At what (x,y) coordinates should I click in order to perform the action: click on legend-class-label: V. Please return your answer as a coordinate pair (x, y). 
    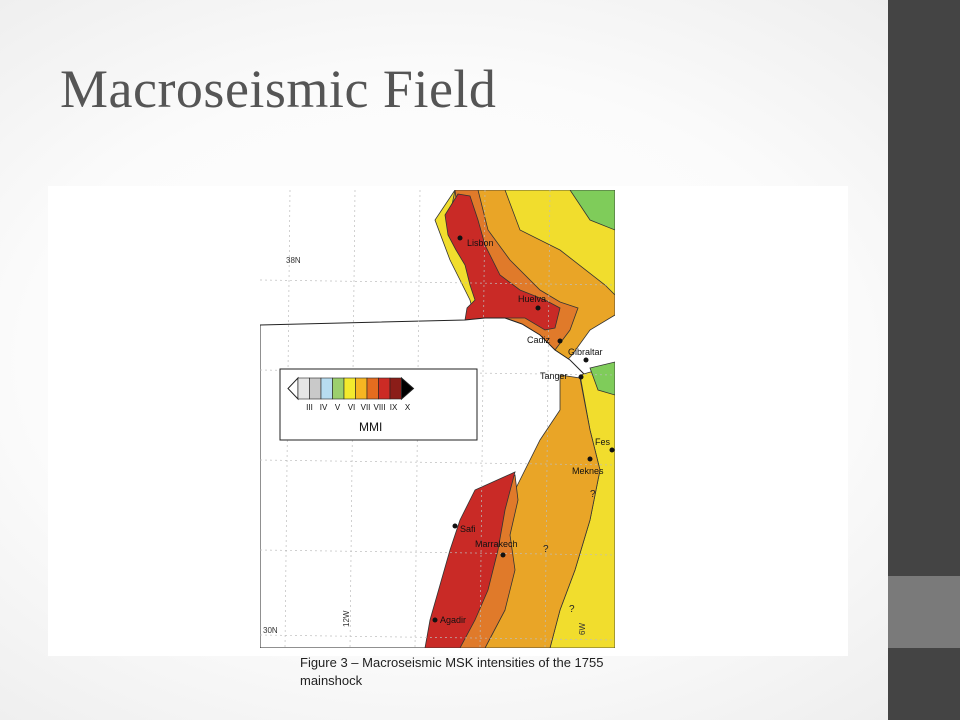
    Looking at the image, I should click on (338, 407).